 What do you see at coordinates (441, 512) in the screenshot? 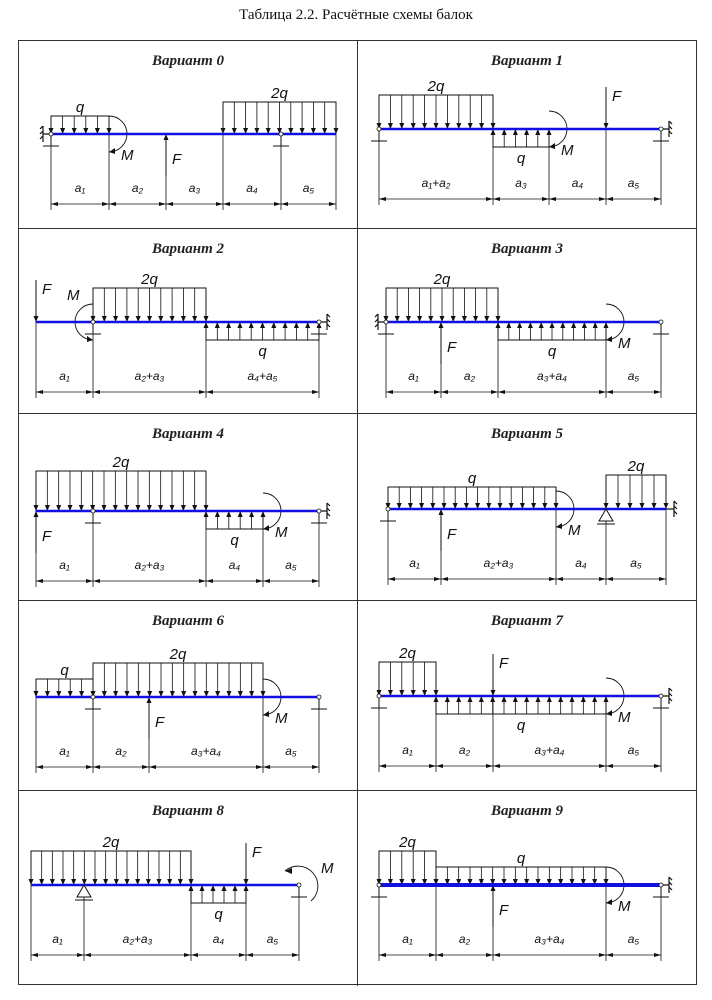
I see `force-arrowhead` at bounding box center [441, 512].